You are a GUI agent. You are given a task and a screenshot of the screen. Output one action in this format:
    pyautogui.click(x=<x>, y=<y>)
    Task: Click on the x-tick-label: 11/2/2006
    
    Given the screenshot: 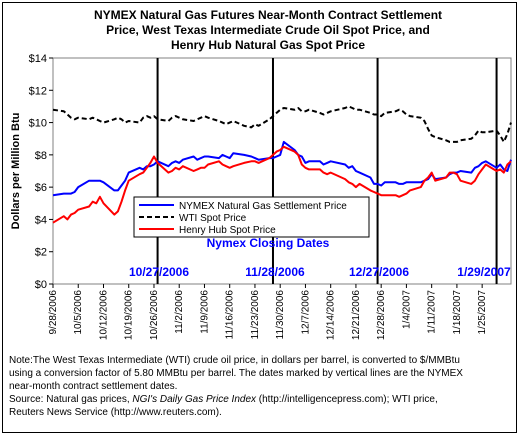 What is the action you would take?
    pyautogui.click(x=179, y=312)
    